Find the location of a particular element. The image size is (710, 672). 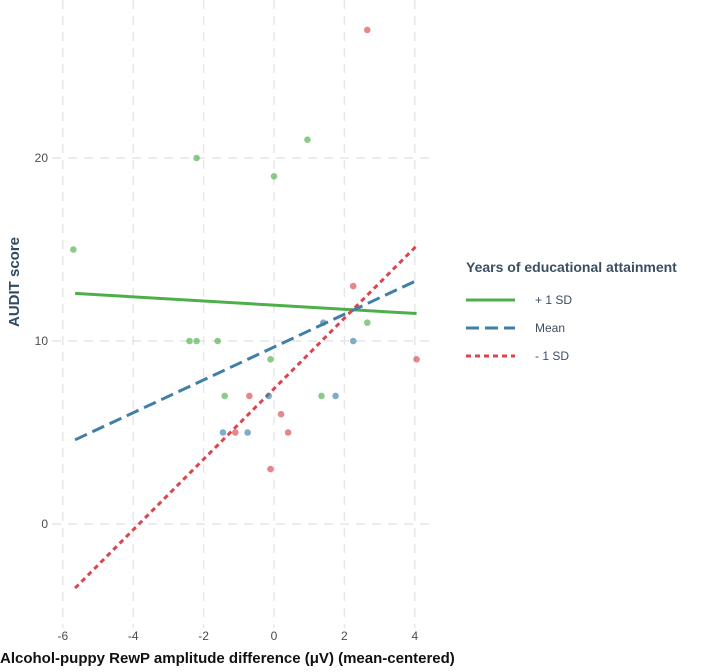

y-axis-title: AUDIT score is located at coordinates (14, 282).